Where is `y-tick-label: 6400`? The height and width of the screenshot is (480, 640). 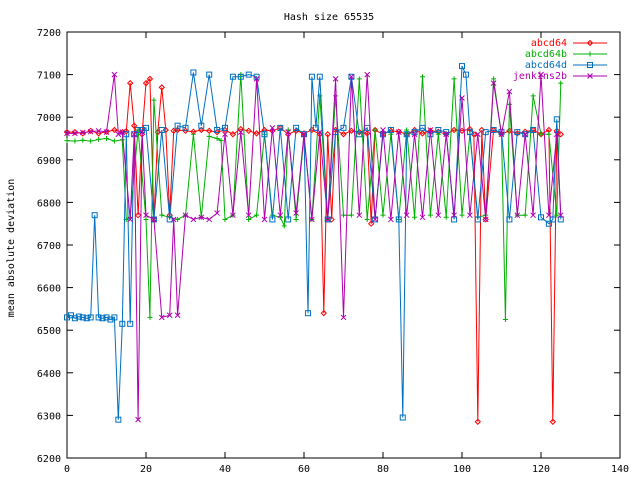 y-tick-label: 6400 is located at coordinates (49, 374).